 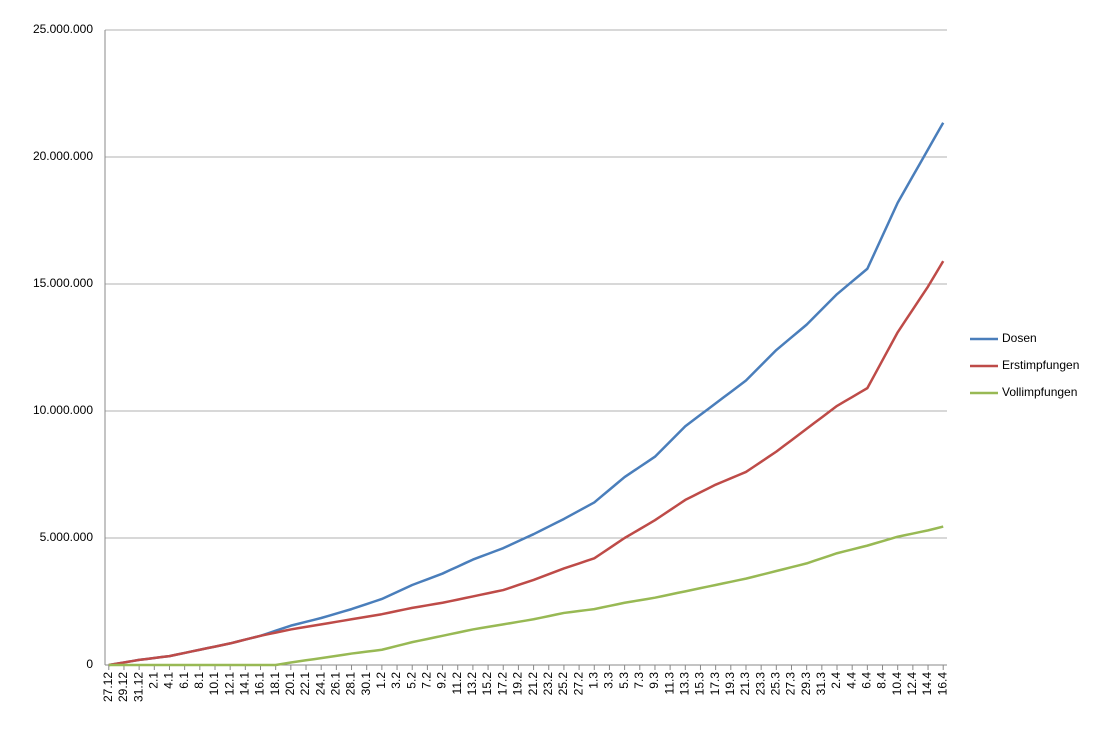 I want to click on x-tick-label: 26.1, so click(x=336, y=684).